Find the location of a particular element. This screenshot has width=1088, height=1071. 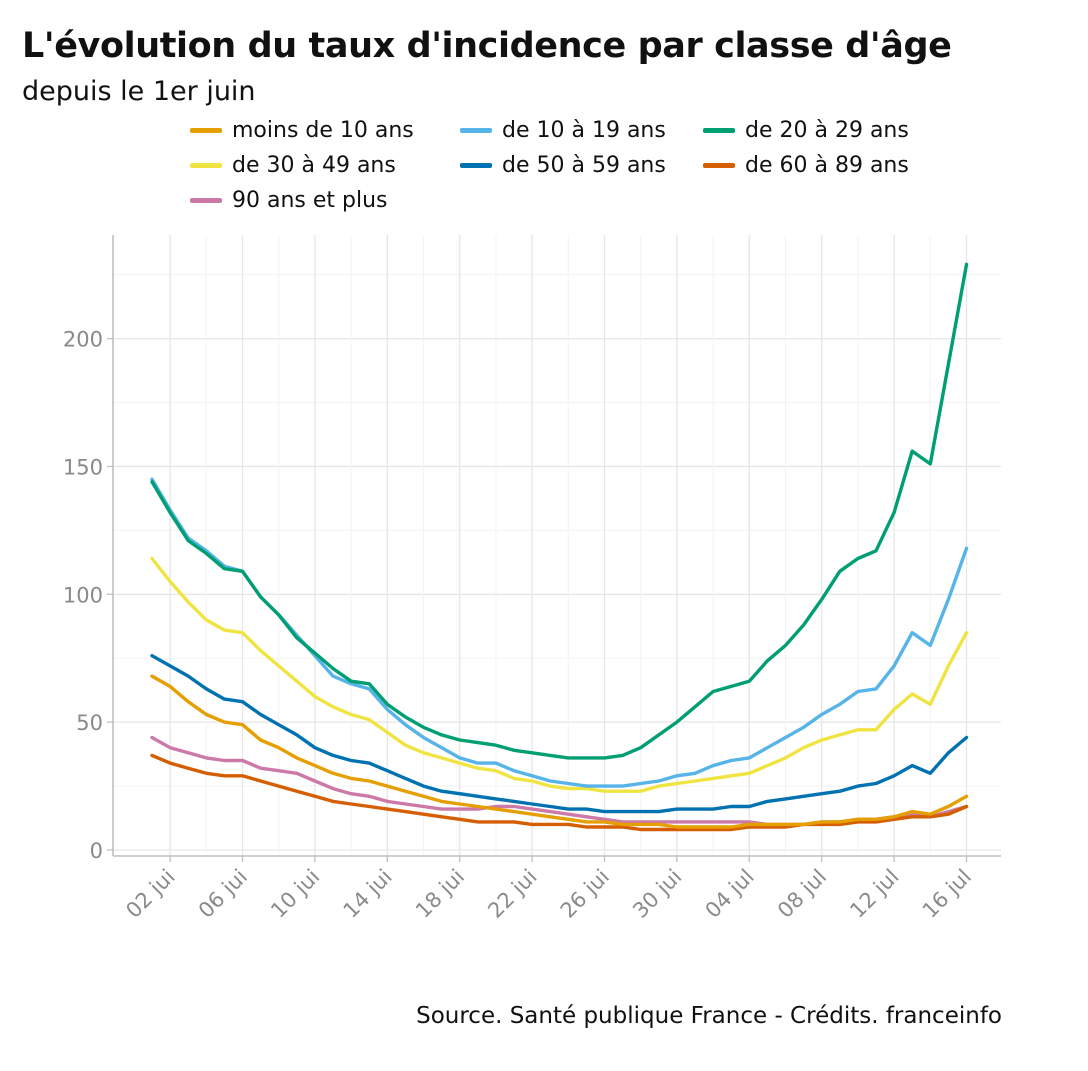

chart-subtitle: depuis le 1er juin is located at coordinates (139, 91).